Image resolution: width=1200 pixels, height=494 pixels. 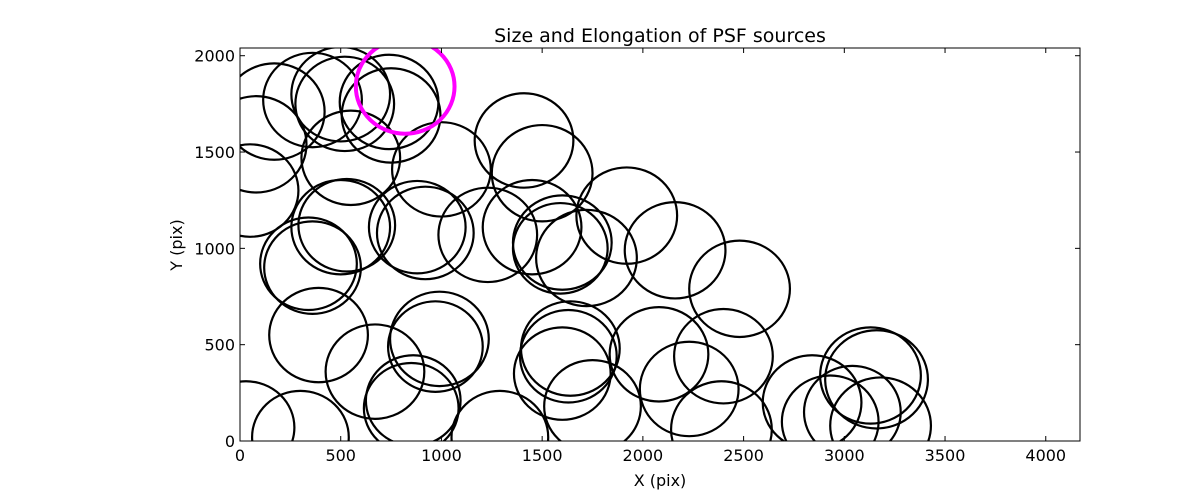 I want to click on x-tick-label: 2500, so click(x=743, y=455).